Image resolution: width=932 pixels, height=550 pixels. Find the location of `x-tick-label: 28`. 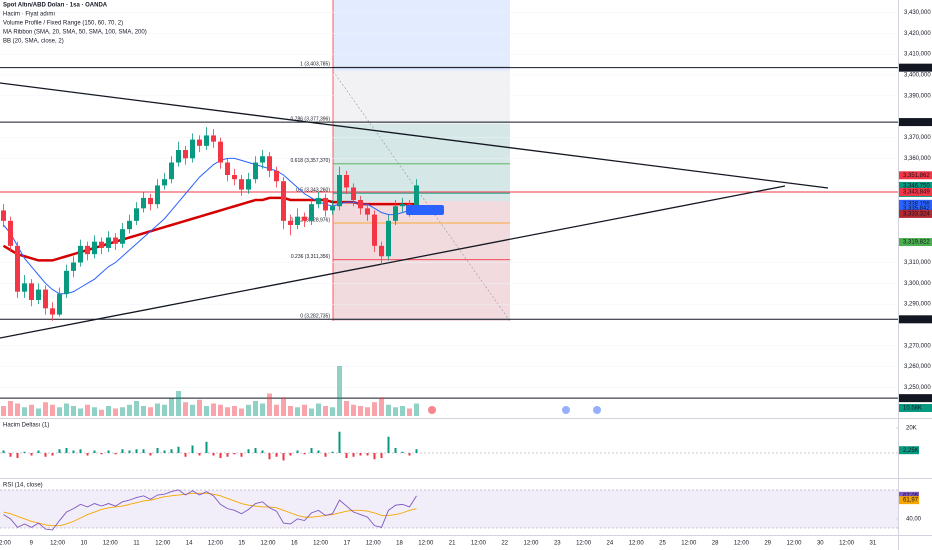

x-tick-label: 28 is located at coordinates (715, 544).